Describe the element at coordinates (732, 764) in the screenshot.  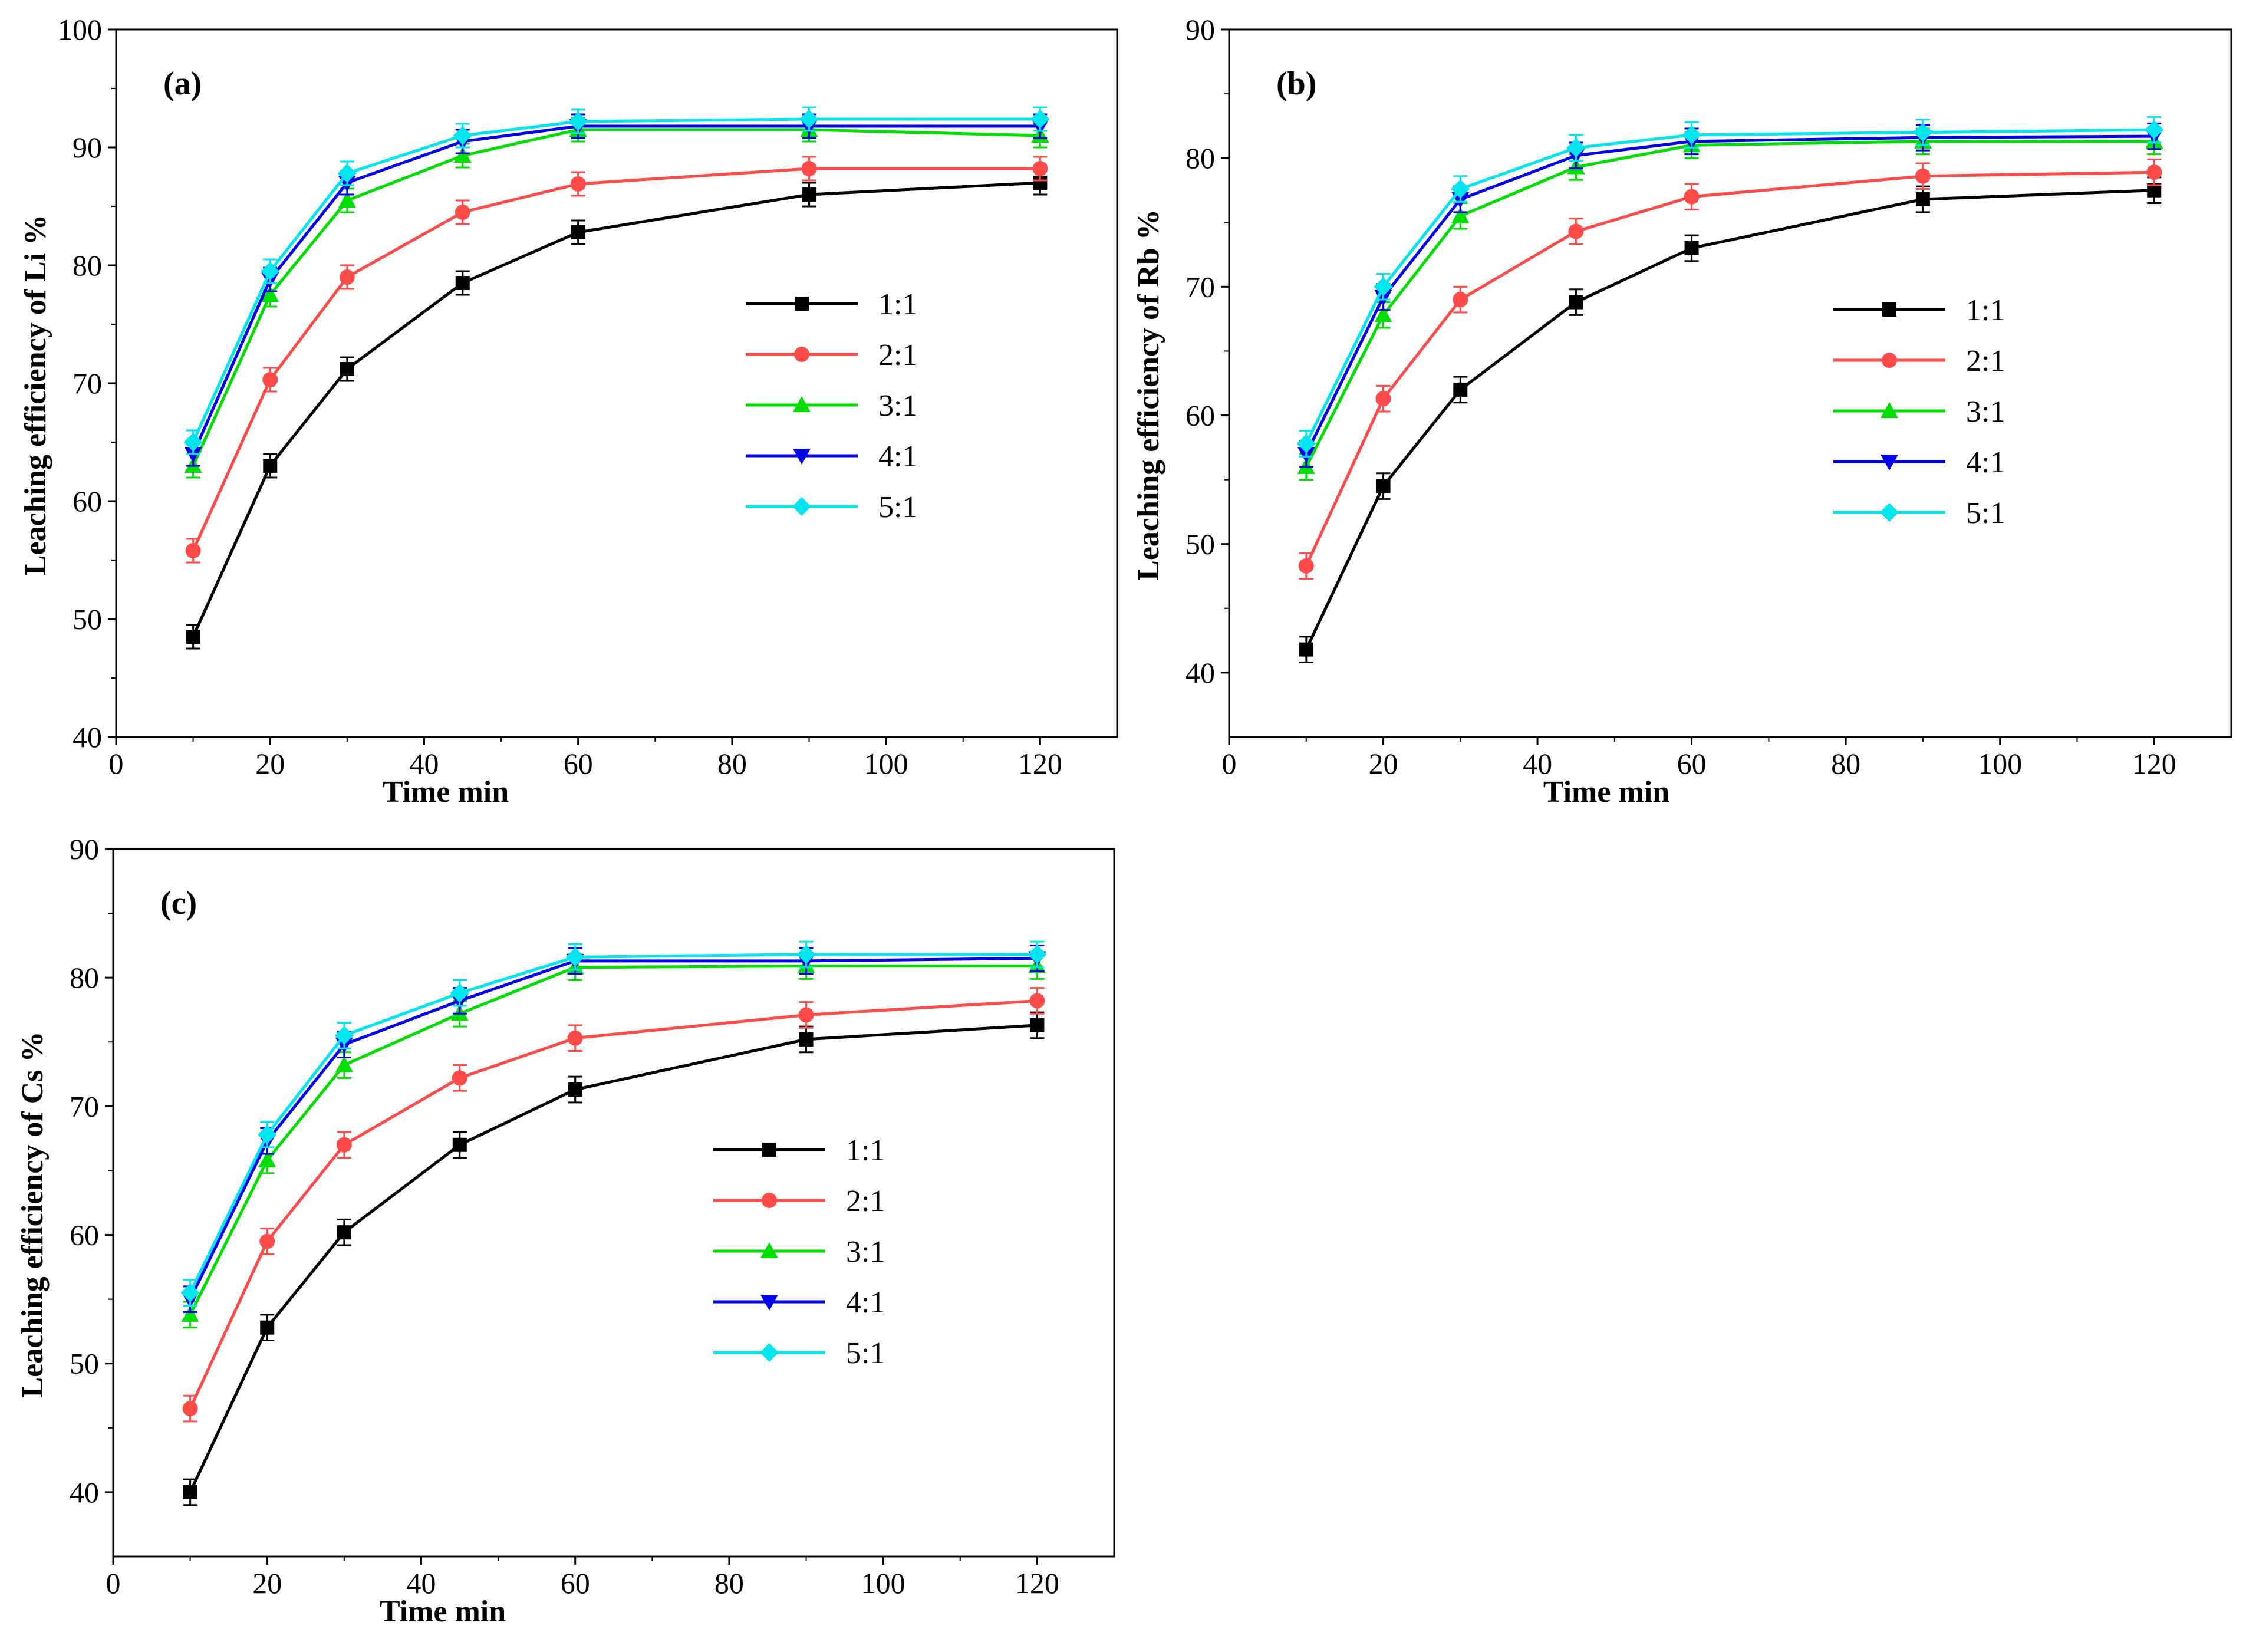
I see `x-tick-label: 80` at that location.